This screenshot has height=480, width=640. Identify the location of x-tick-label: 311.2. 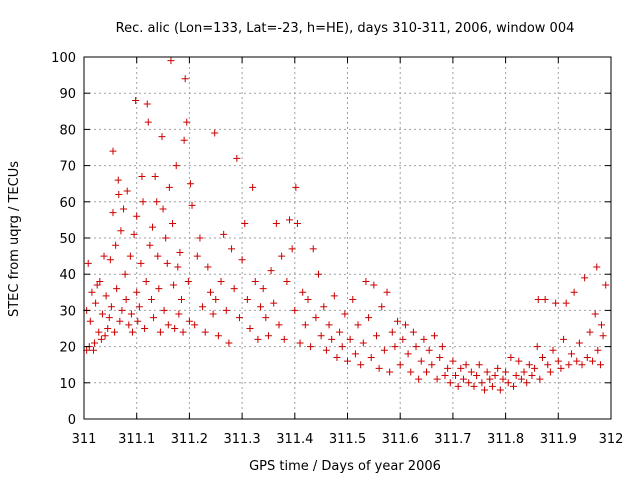
(189, 439).